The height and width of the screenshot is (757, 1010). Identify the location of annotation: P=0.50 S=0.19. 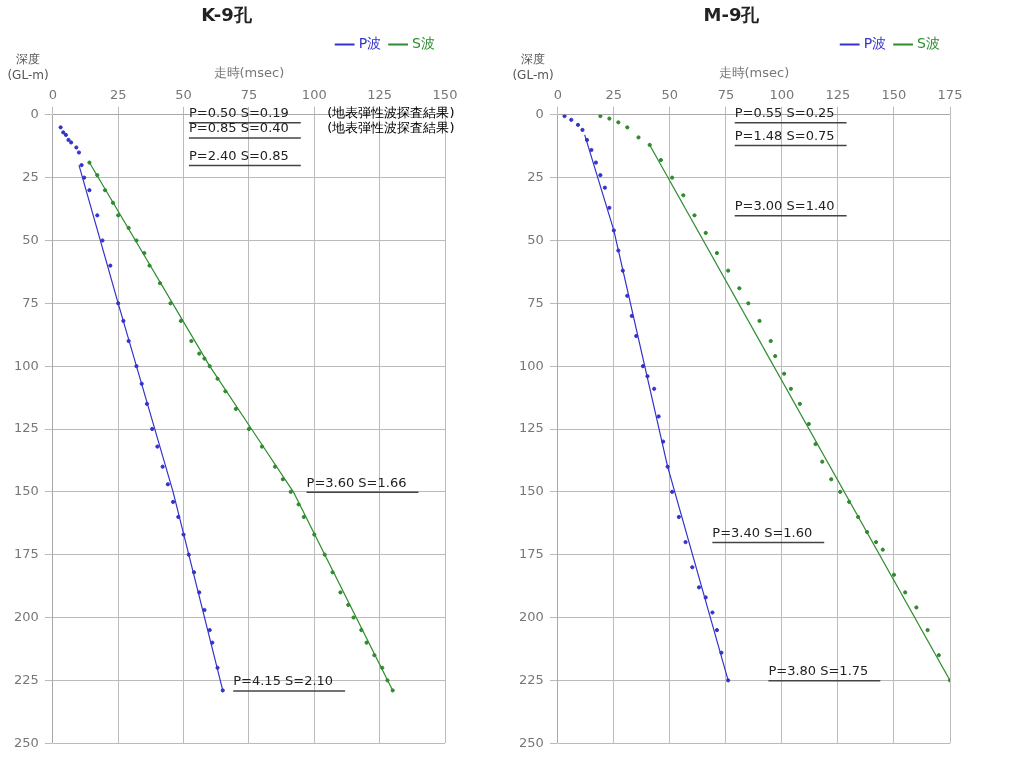
(238, 113).